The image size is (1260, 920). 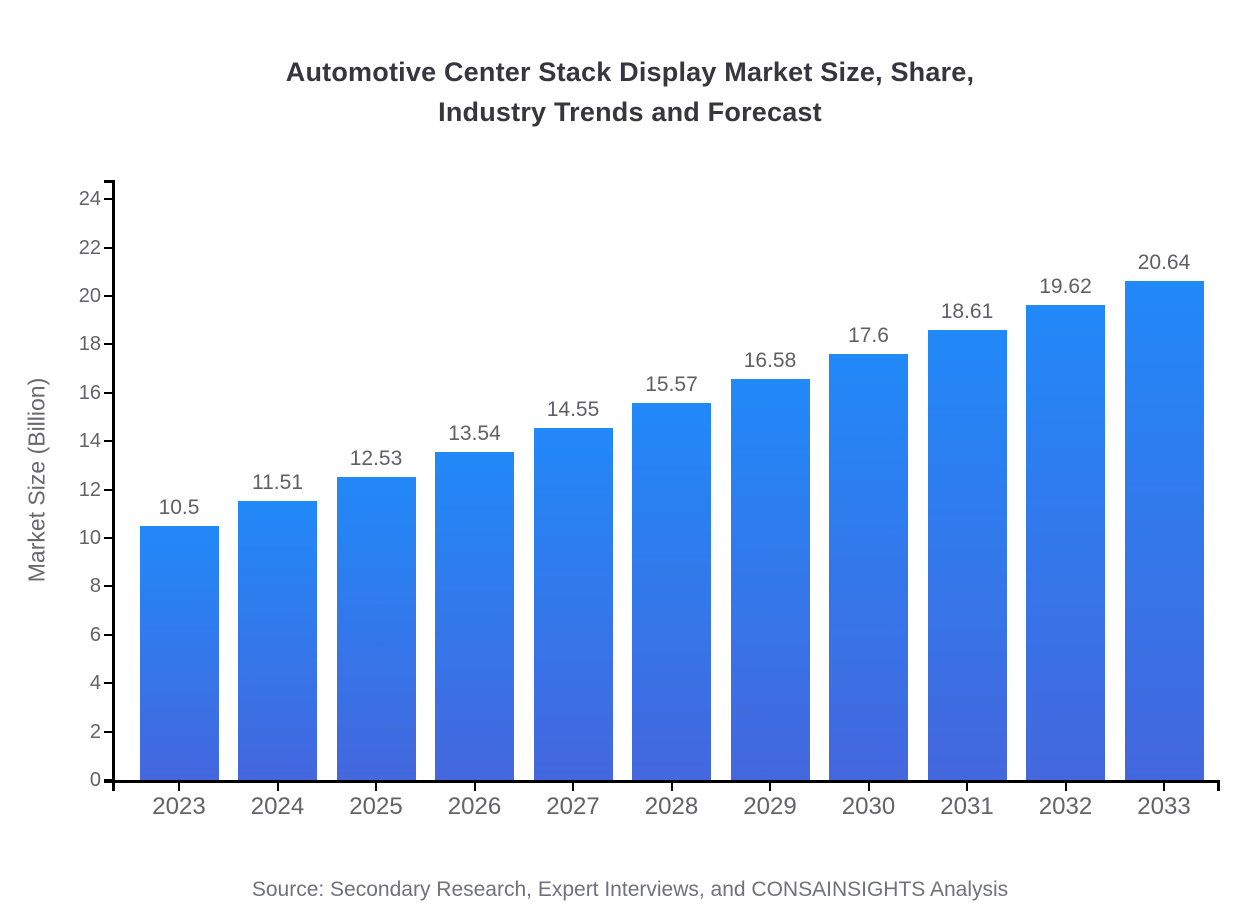 What do you see at coordinates (277, 806) in the screenshot?
I see `x-tick-label: 2024` at bounding box center [277, 806].